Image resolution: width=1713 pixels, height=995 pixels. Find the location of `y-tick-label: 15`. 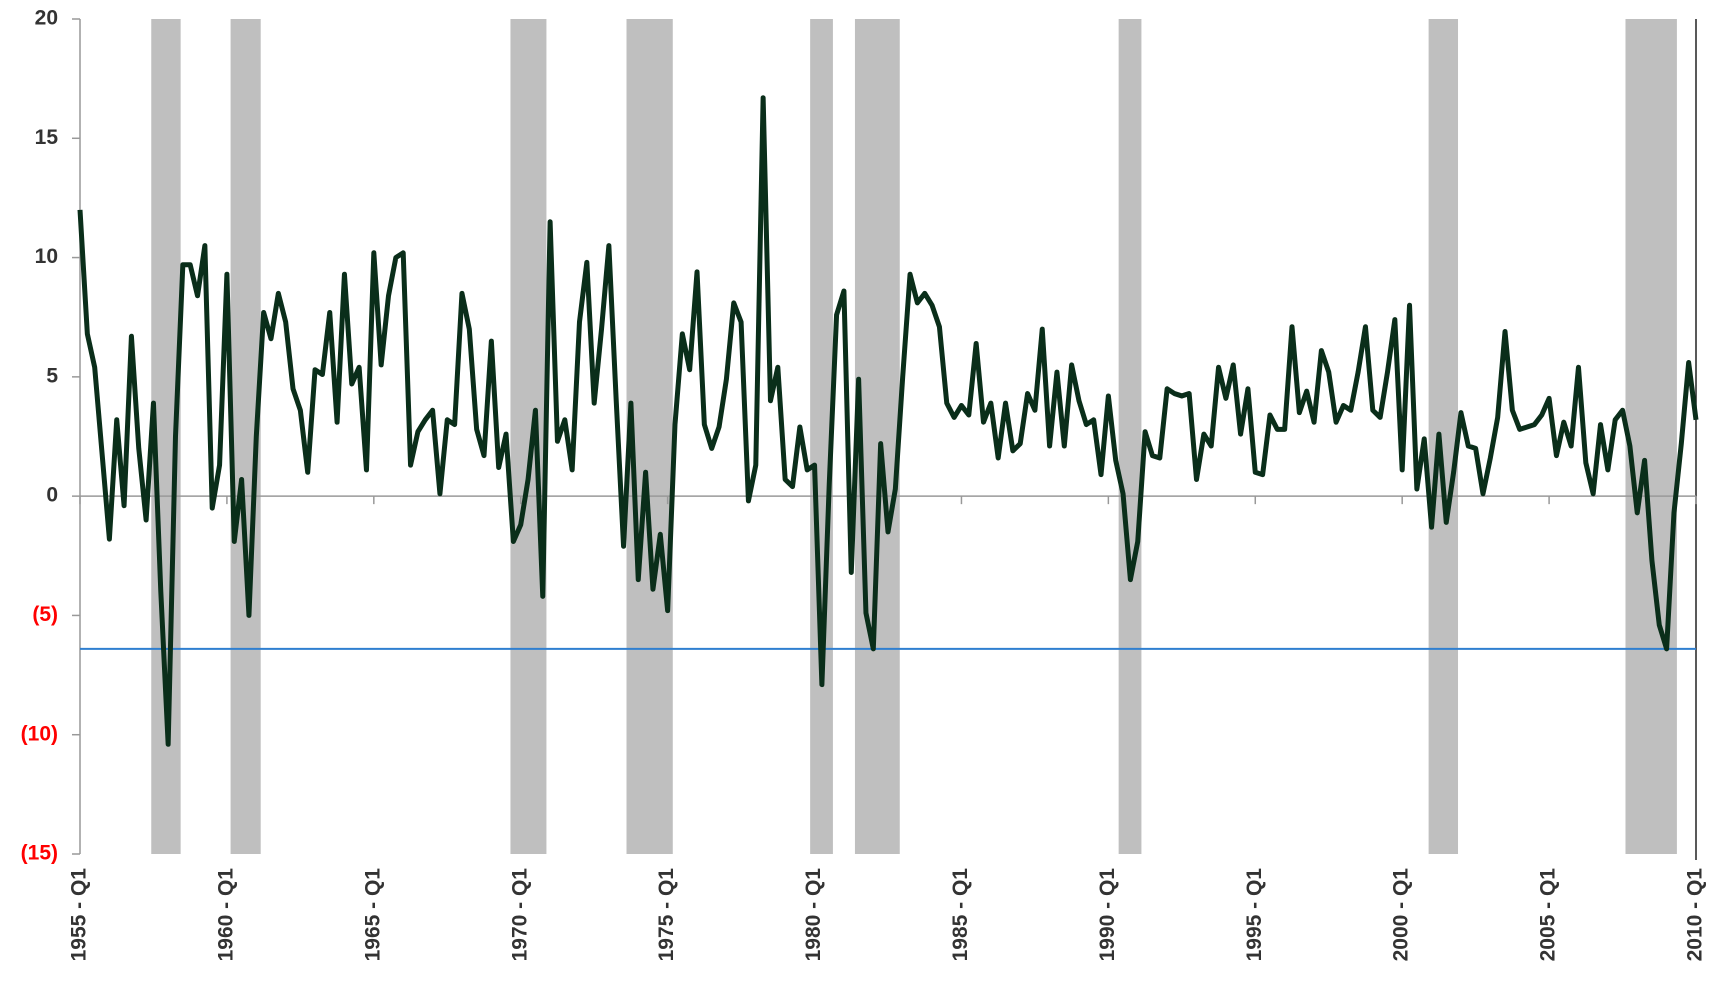

y-tick-label: 15 is located at coordinates (47, 137).